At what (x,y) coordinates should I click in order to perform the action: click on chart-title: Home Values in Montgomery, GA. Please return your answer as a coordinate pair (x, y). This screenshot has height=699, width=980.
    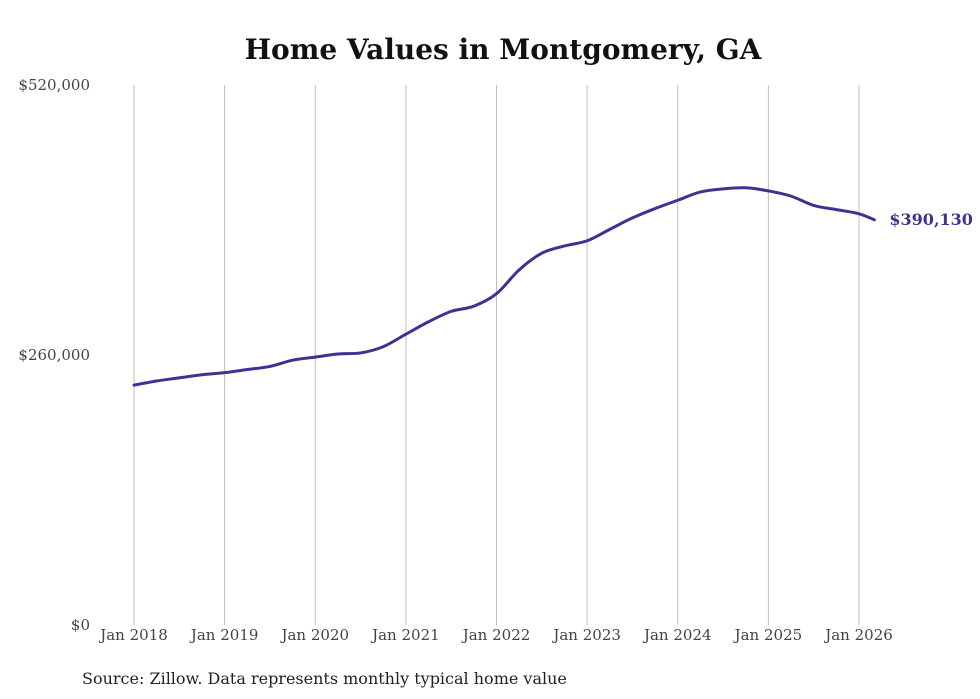
    Looking at the image, I should click on (504, 49).